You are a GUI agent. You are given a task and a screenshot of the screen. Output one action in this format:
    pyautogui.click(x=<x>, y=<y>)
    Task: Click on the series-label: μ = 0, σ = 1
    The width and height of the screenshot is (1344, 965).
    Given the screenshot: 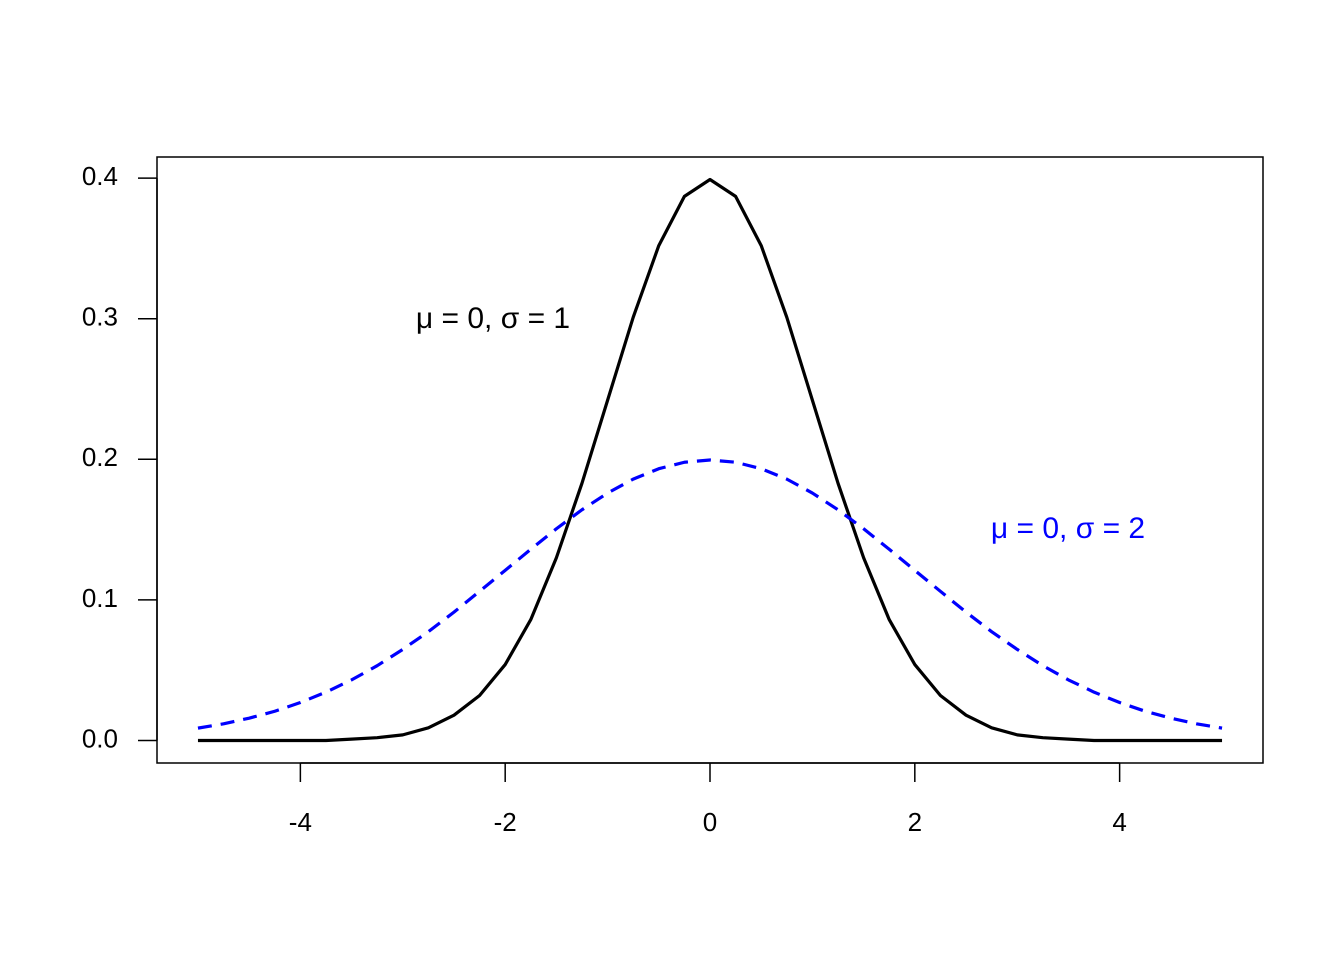 What is the action you would take?
    pyautogui.click(x=493, y=318)
    